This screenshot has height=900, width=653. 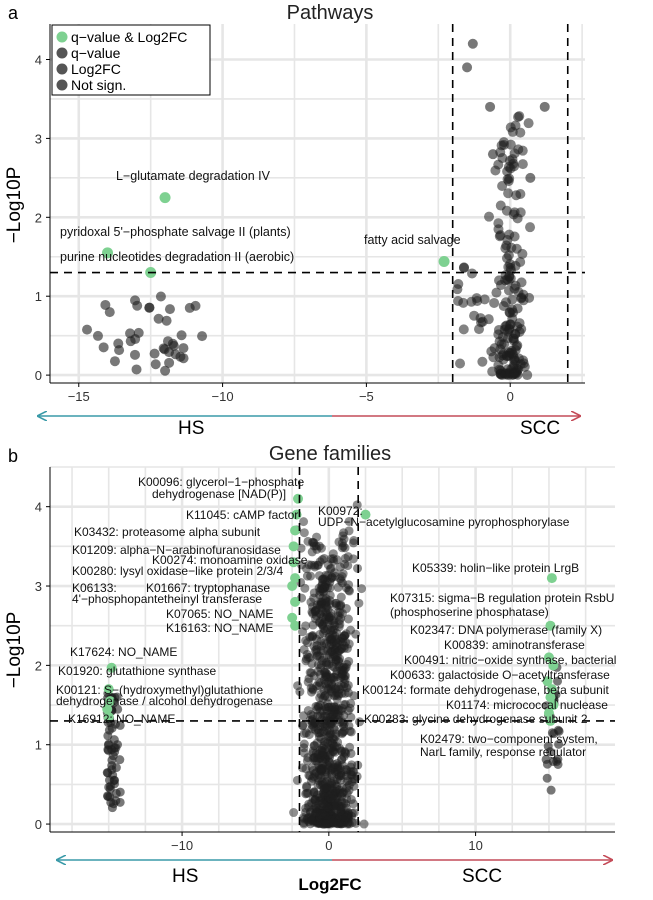 What do you see at coordinates (219, 494) in the screenshot?
I see `annotation-k00096-line2: dehydrogenase [NAD(P)]` at bounding box center [219, 494].